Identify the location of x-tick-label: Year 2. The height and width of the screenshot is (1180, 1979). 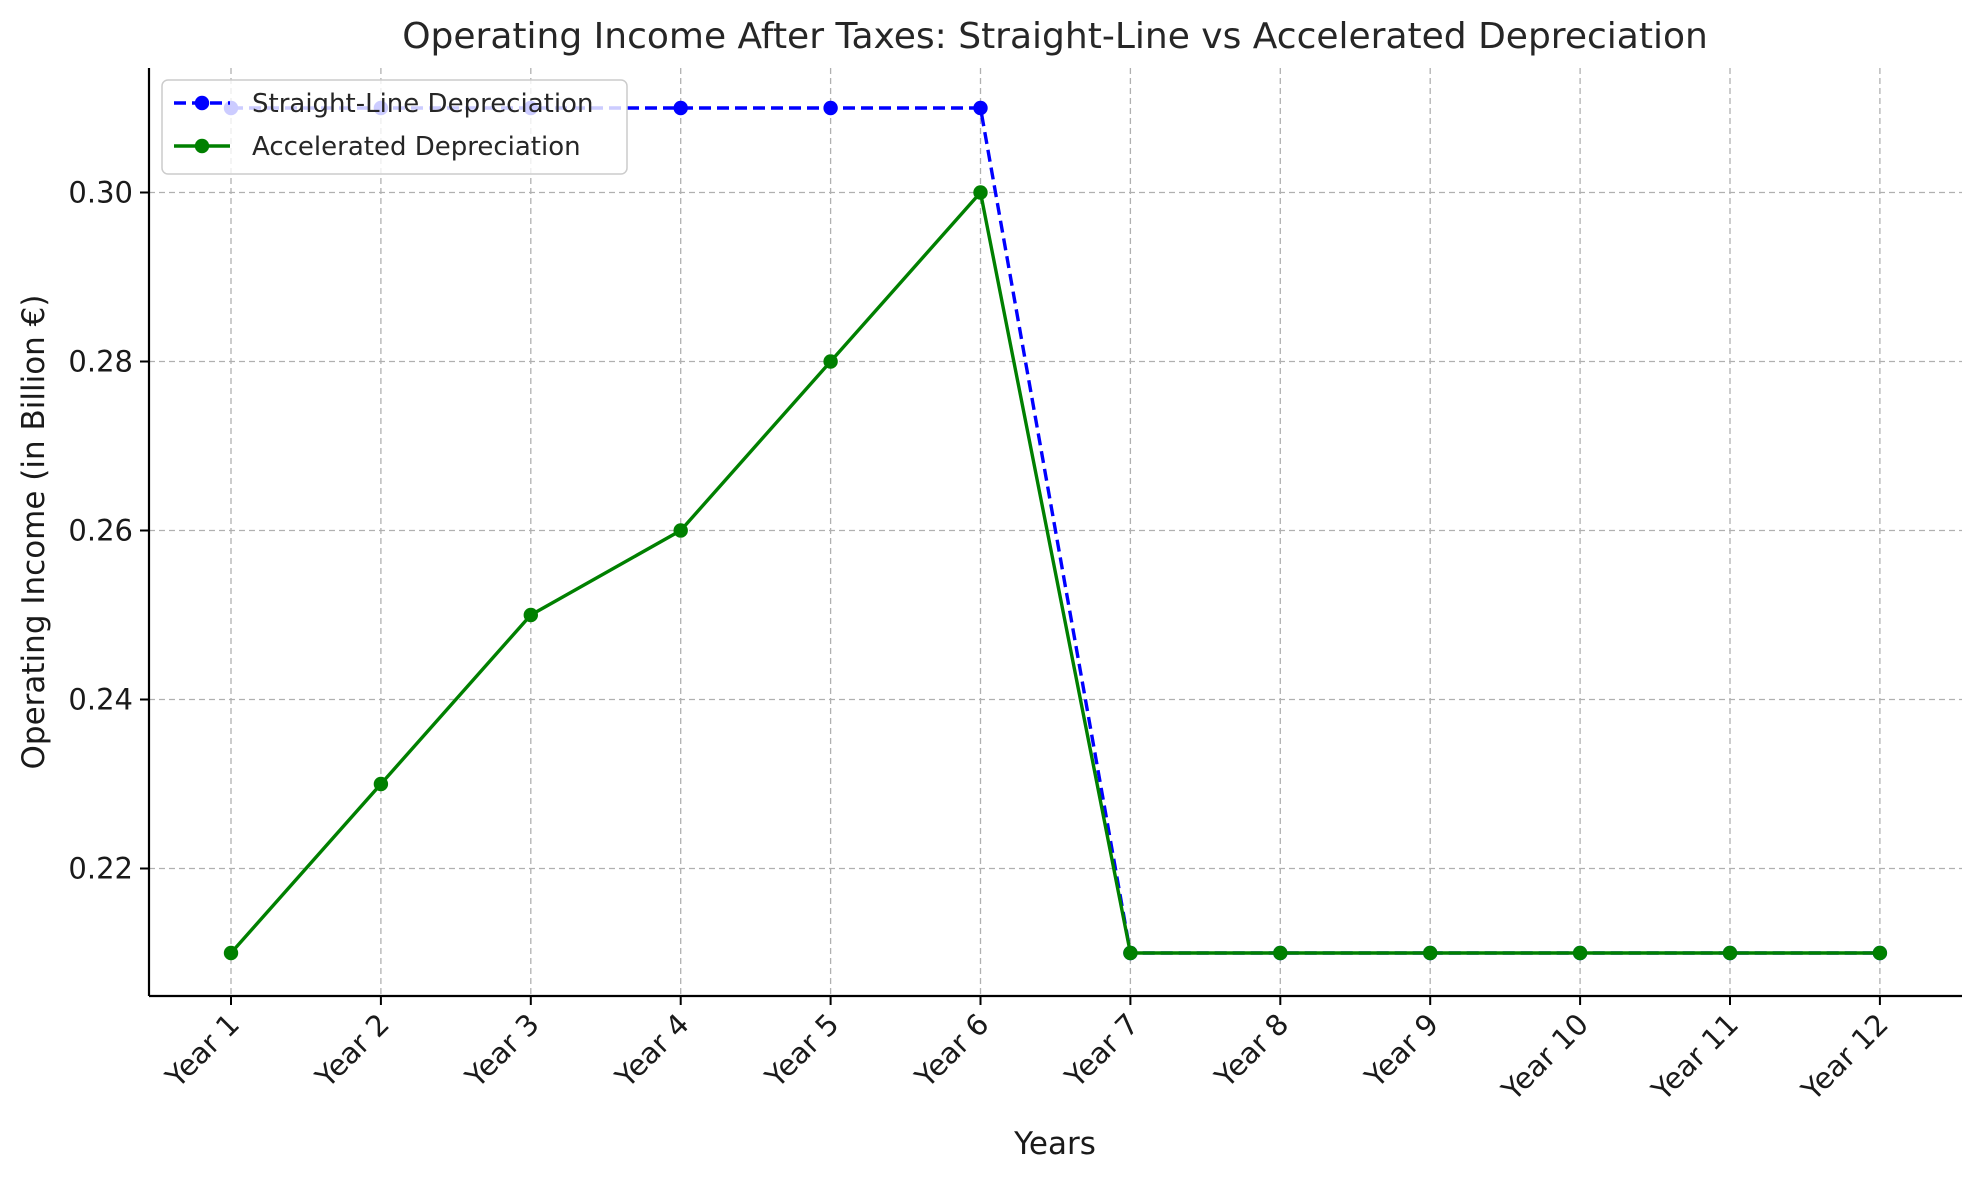
(352, 1051).